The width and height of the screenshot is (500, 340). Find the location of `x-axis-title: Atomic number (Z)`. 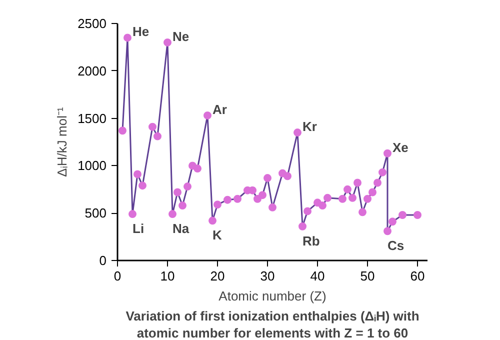

x-axis-title: Atomic number (Z) is located at coordinates (272, 296).